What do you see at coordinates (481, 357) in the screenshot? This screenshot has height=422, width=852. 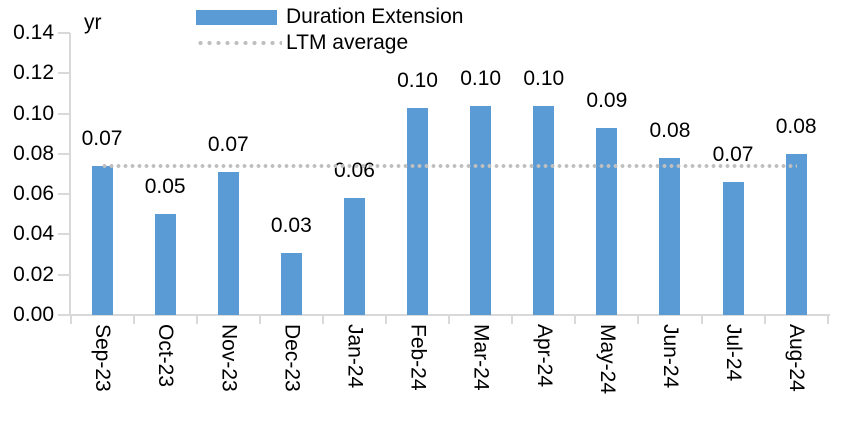 I see `x-axis-label: Mar-24` at bounding box center [481, 357].